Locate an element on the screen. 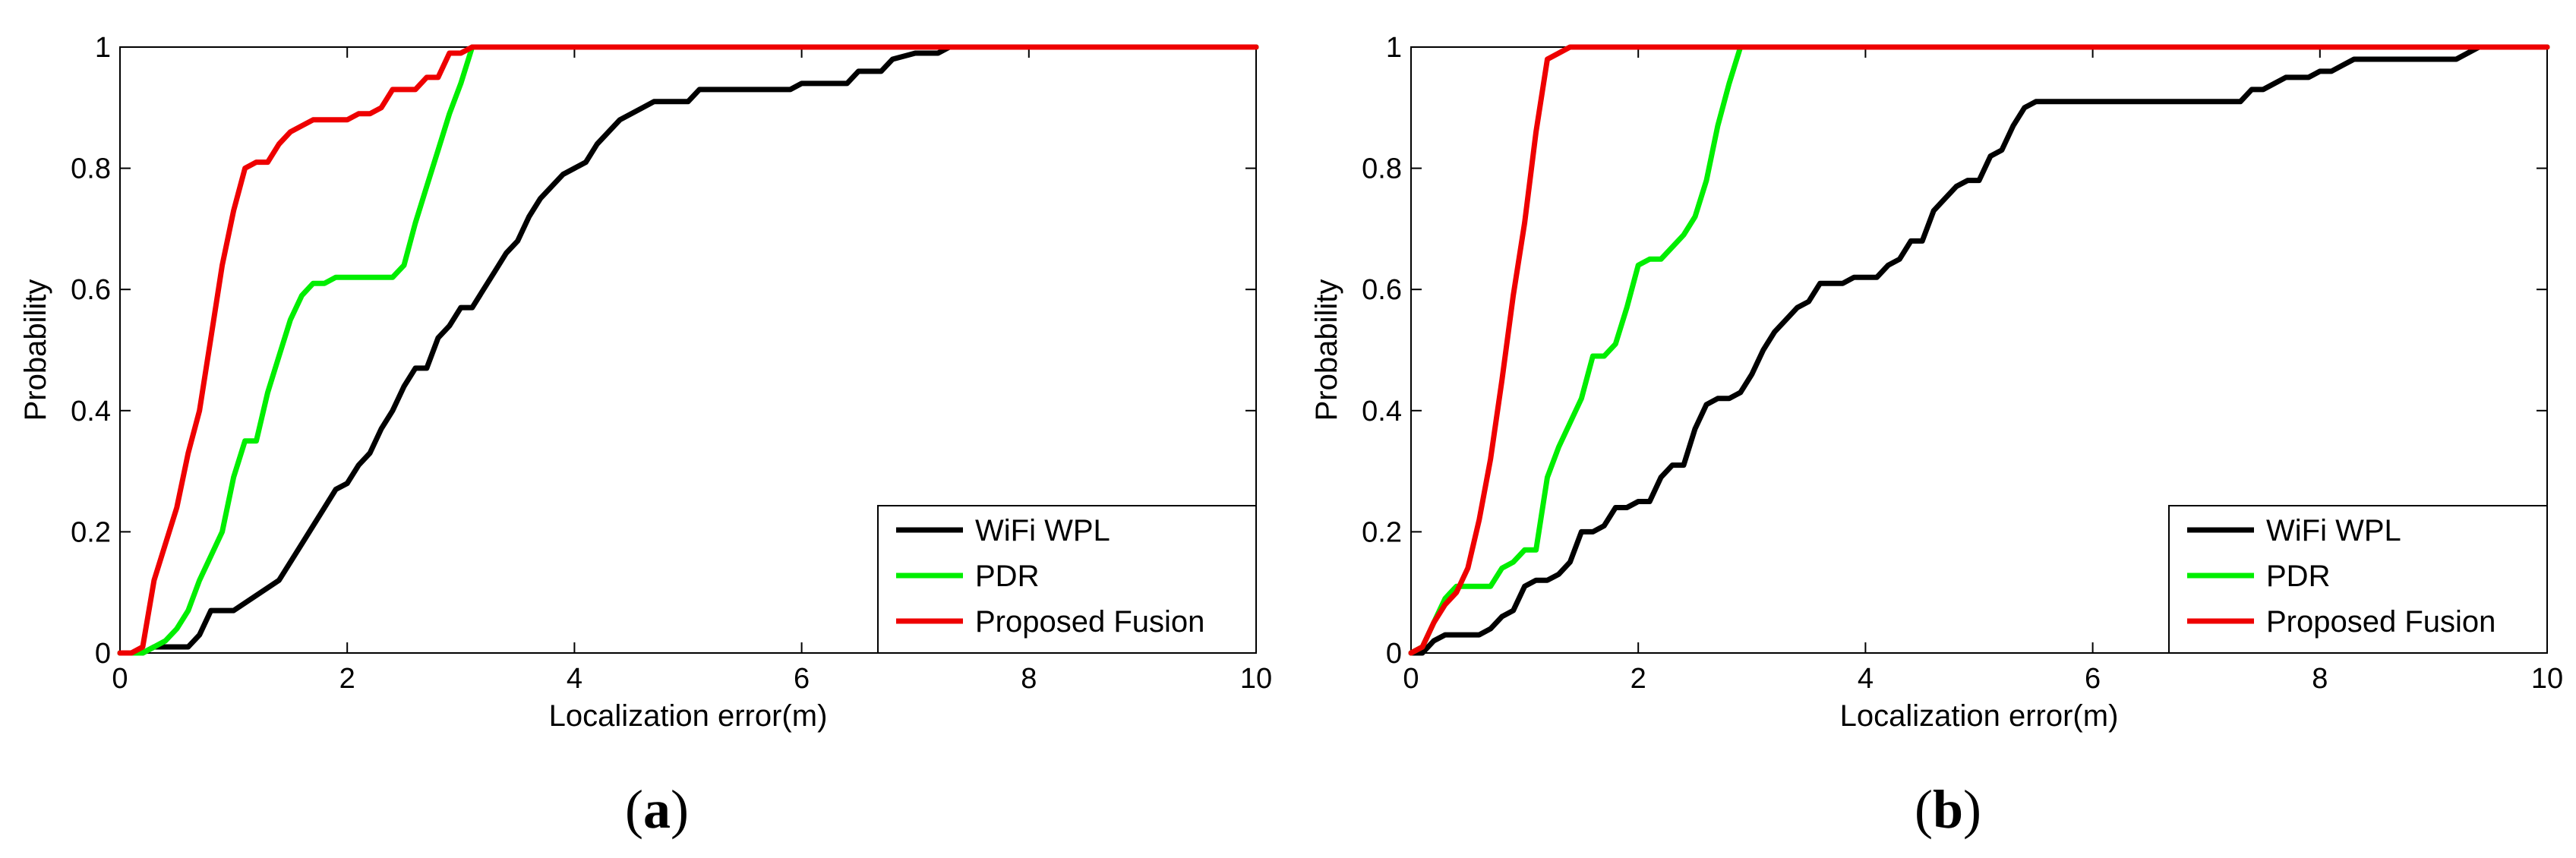 This screenshot has height=858, width=2576. panel-letter: b is located at coordinates (1948, 809).